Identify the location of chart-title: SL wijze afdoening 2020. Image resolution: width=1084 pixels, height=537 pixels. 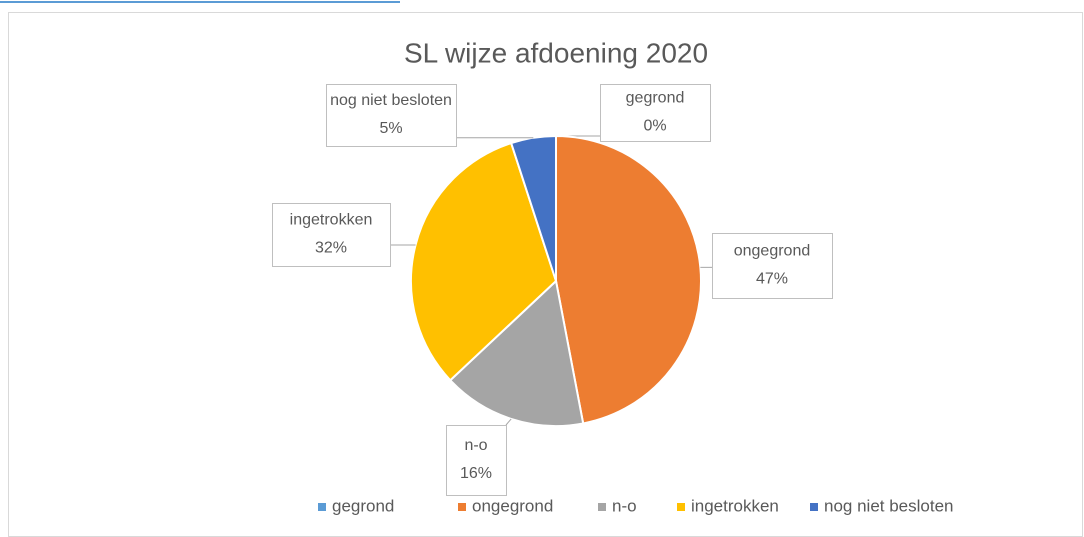
(556, 52).